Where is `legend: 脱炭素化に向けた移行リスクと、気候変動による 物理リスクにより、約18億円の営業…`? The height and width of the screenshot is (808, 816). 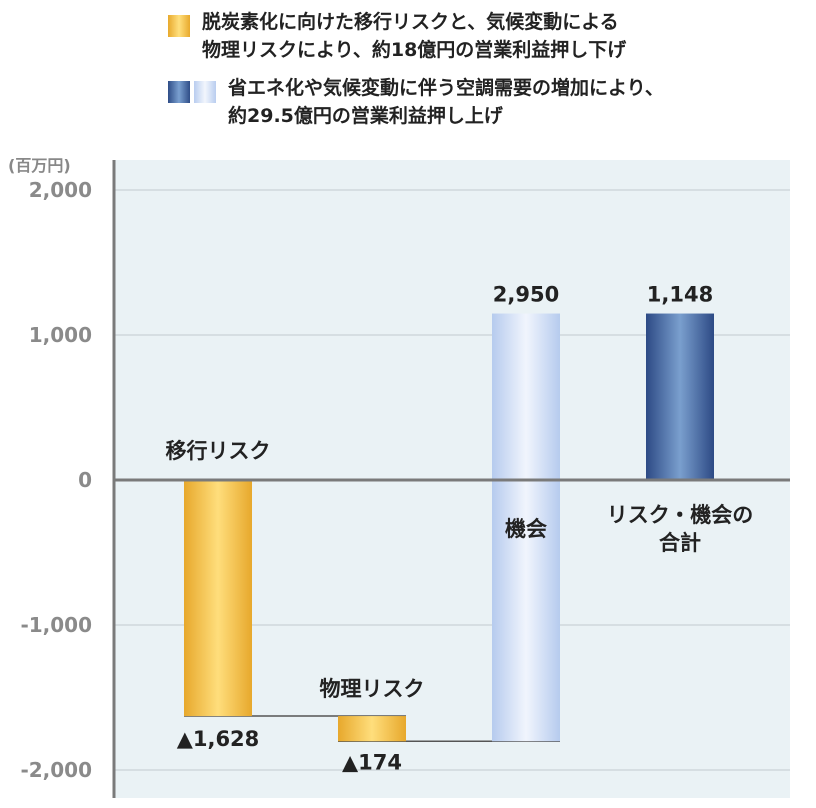 legend: 脱炭素化に向けた移行リスクと、気候変動による 物理リスクにより、約18億円の営業… is located at coordinates (488, 74).